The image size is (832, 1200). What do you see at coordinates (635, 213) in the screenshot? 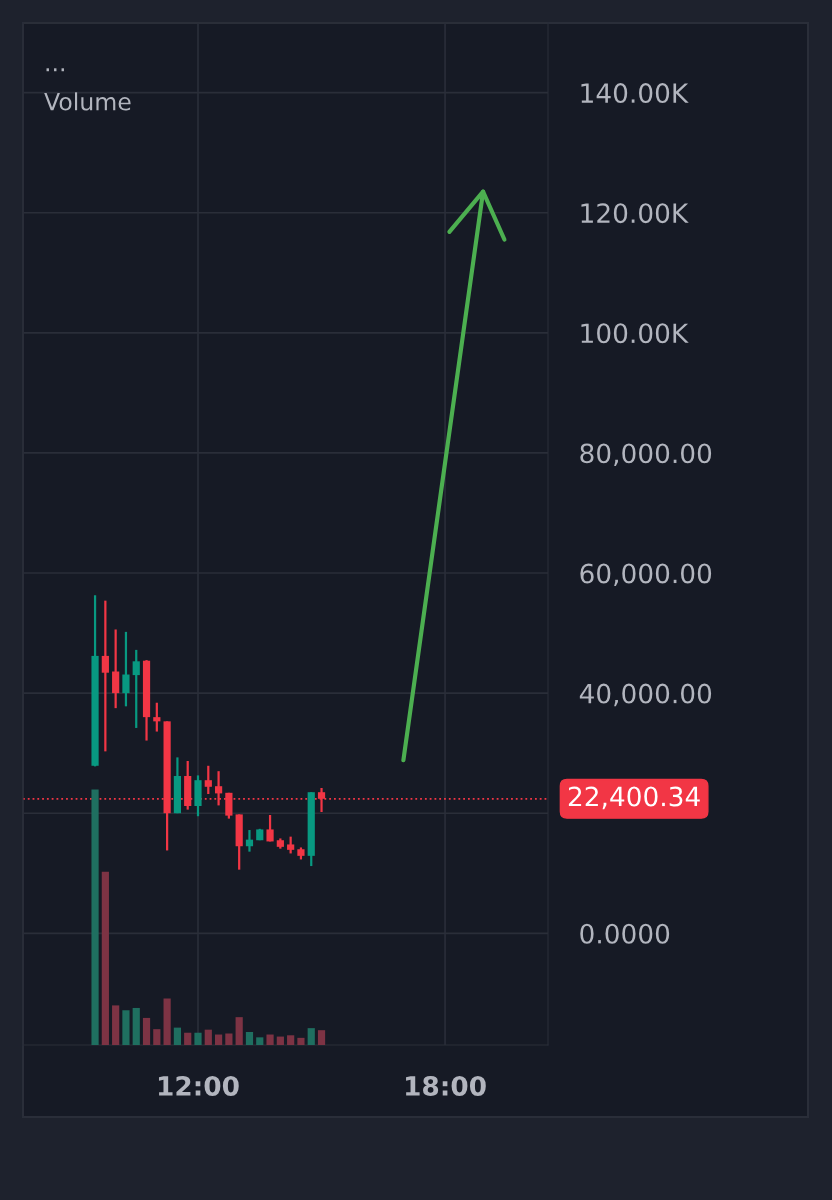
I see `y-tick-label: 120.00K` at bounding box center [635, 213].